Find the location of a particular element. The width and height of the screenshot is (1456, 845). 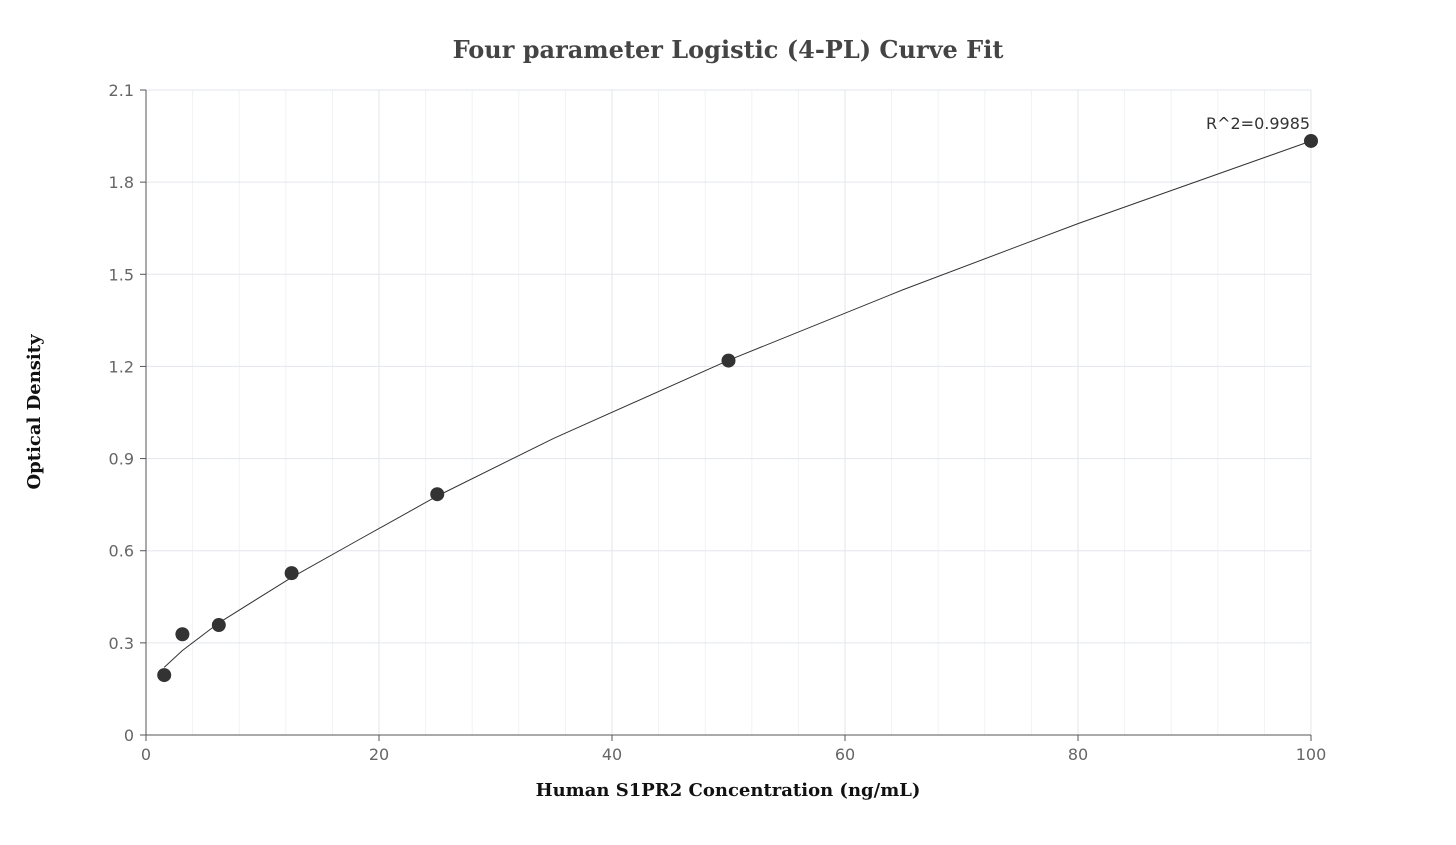

x-tick-label: 80 is located at coordinates (1078, 754).